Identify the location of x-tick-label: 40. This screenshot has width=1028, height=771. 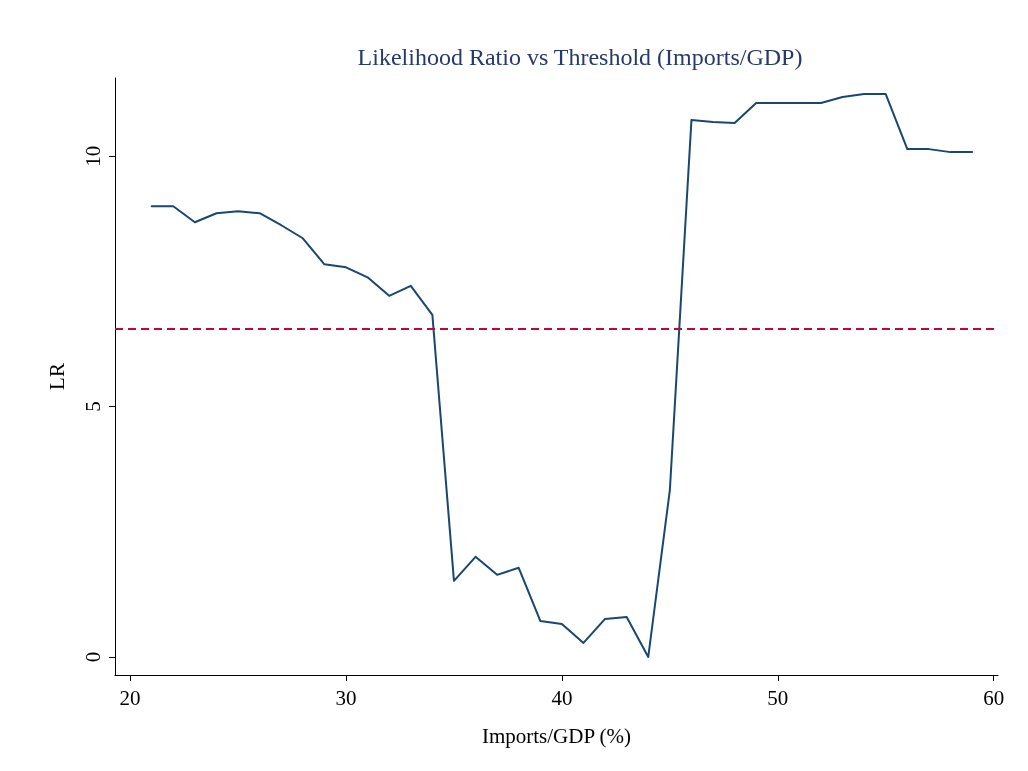
(562, 697).